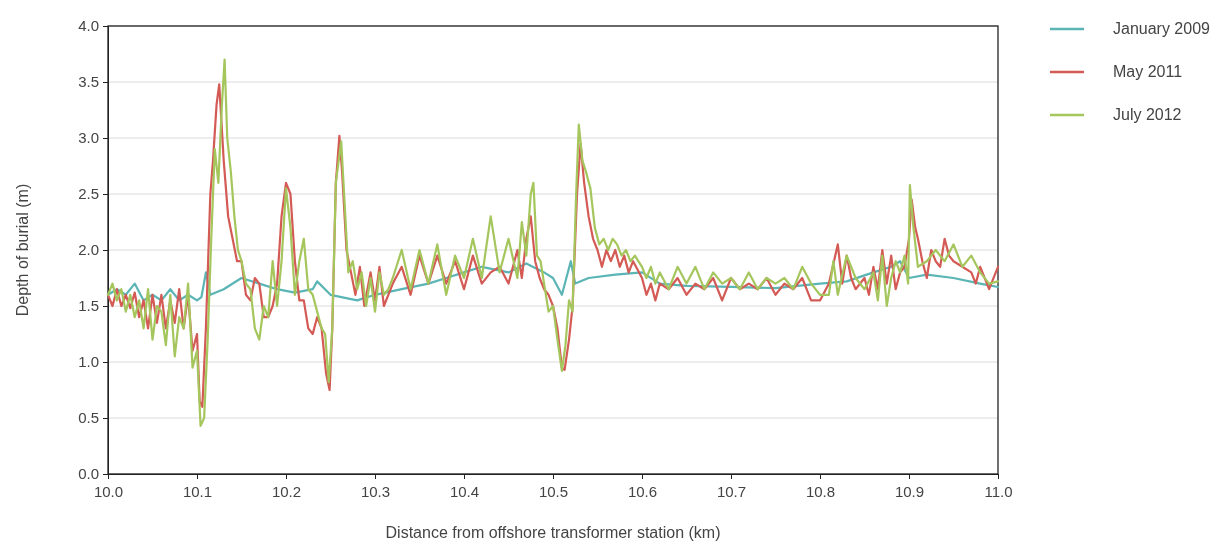 This screenshot has width=1226, height=542. What do you see at coordinates (88, 82) in the screenshot?
I see `y-tick-label: 3.5` at bounding box center [88, 82].